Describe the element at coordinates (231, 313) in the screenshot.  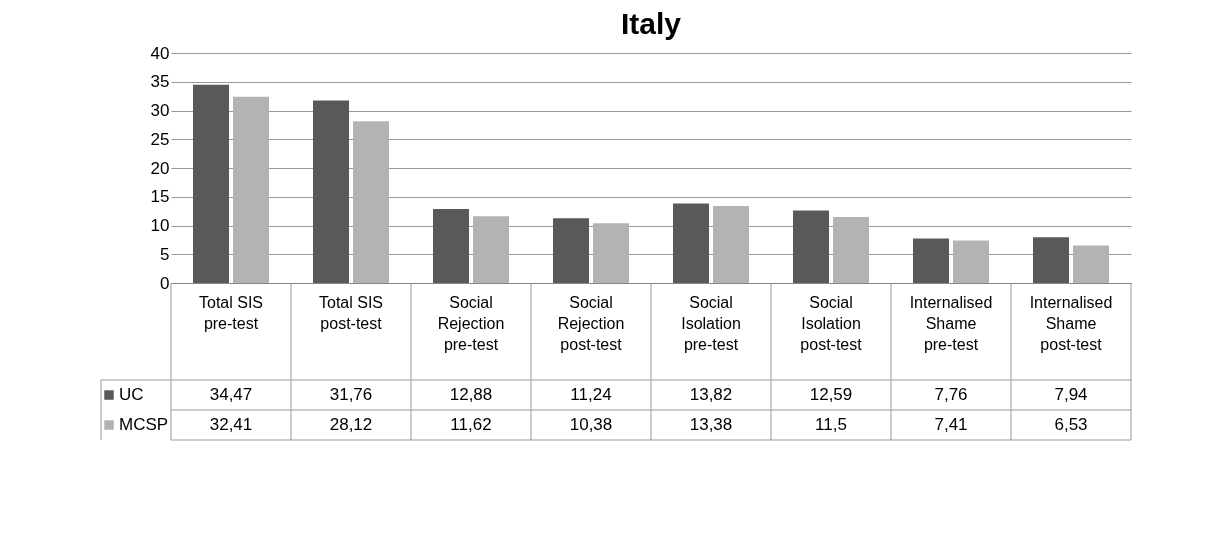
I see `x-tick-label: Total SIS pre-test` at that location.